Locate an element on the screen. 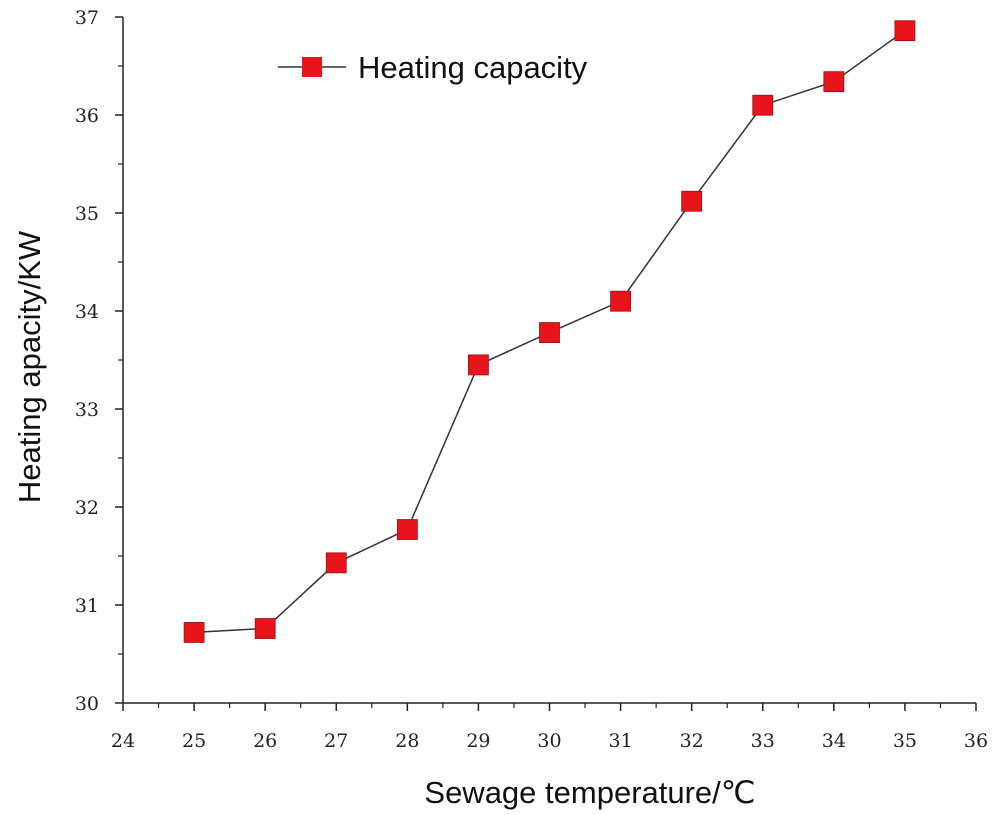  y-ticks: 30 31 32 33 34 35 36 37 is located at coordinates (99, 361).